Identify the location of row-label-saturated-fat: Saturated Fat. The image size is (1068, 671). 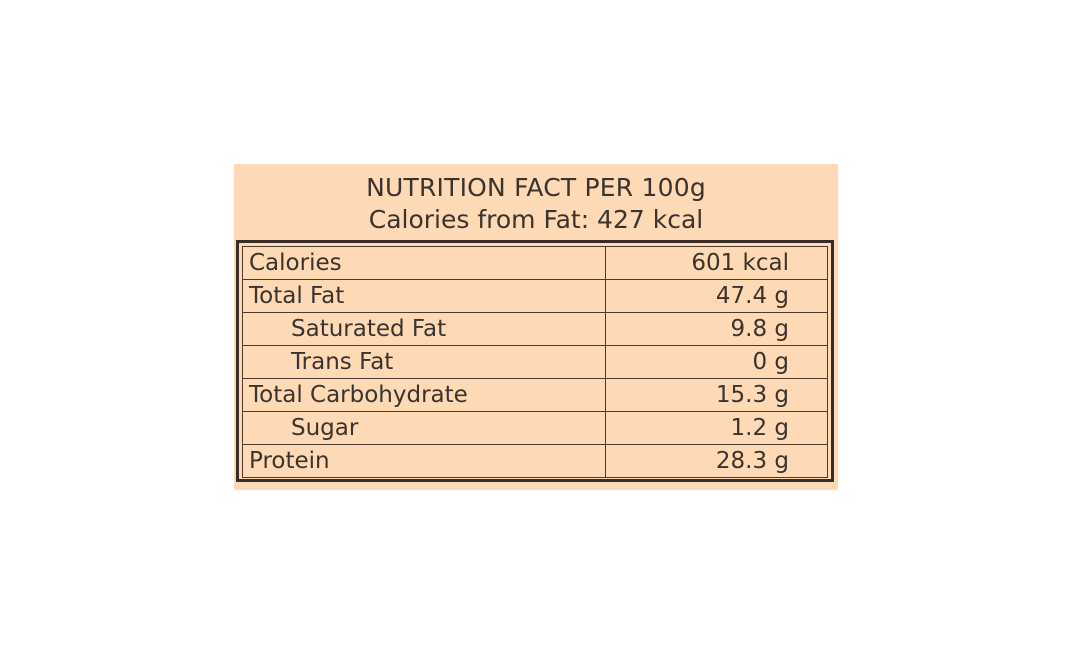
(424, 329).